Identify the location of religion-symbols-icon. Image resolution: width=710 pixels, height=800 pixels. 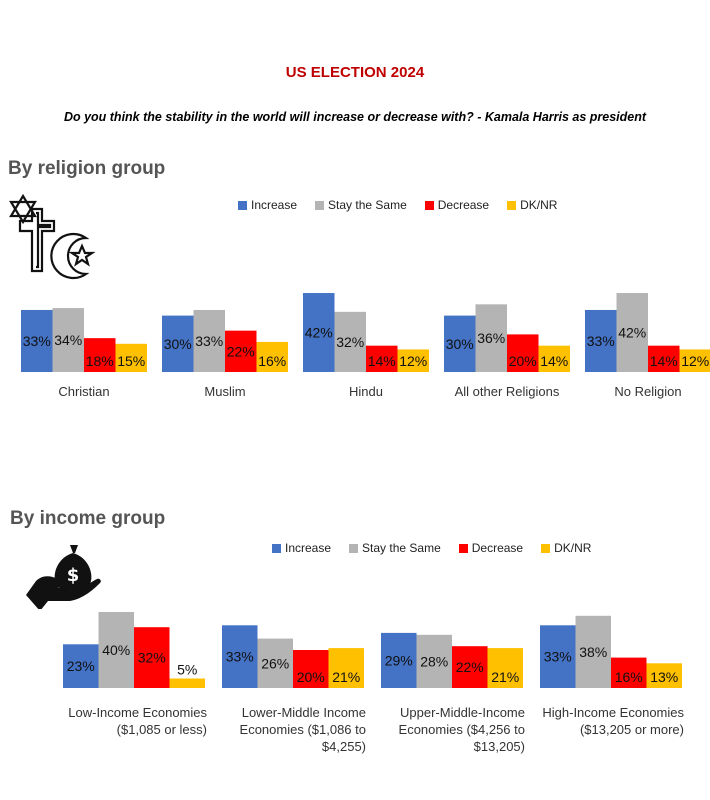
(52, 236).